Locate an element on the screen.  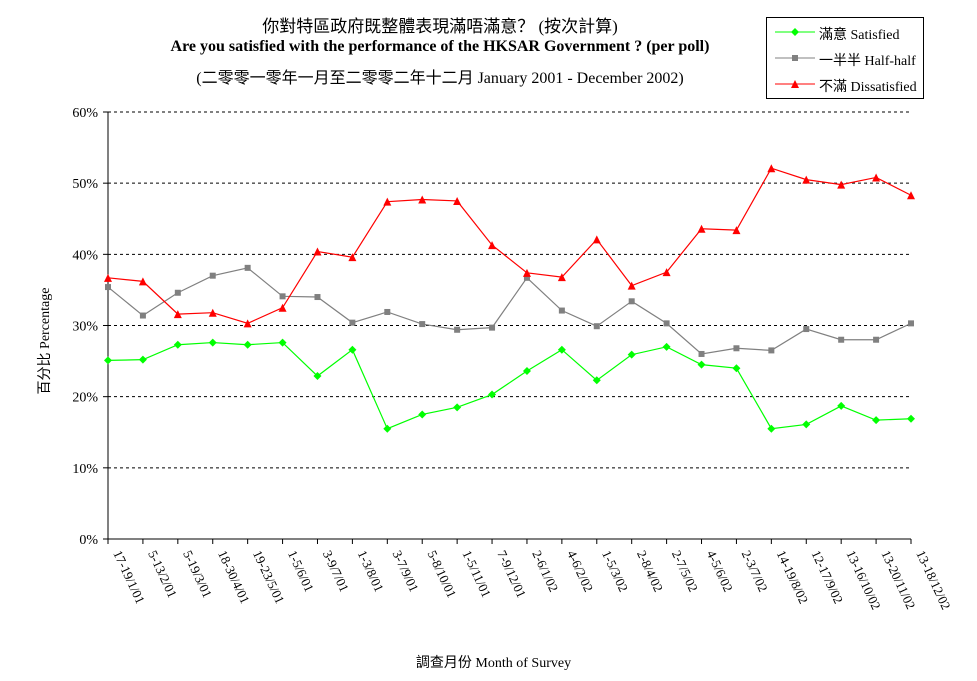
x-tick-label: 18-30/4/01 is located at coordinates (234, 577).